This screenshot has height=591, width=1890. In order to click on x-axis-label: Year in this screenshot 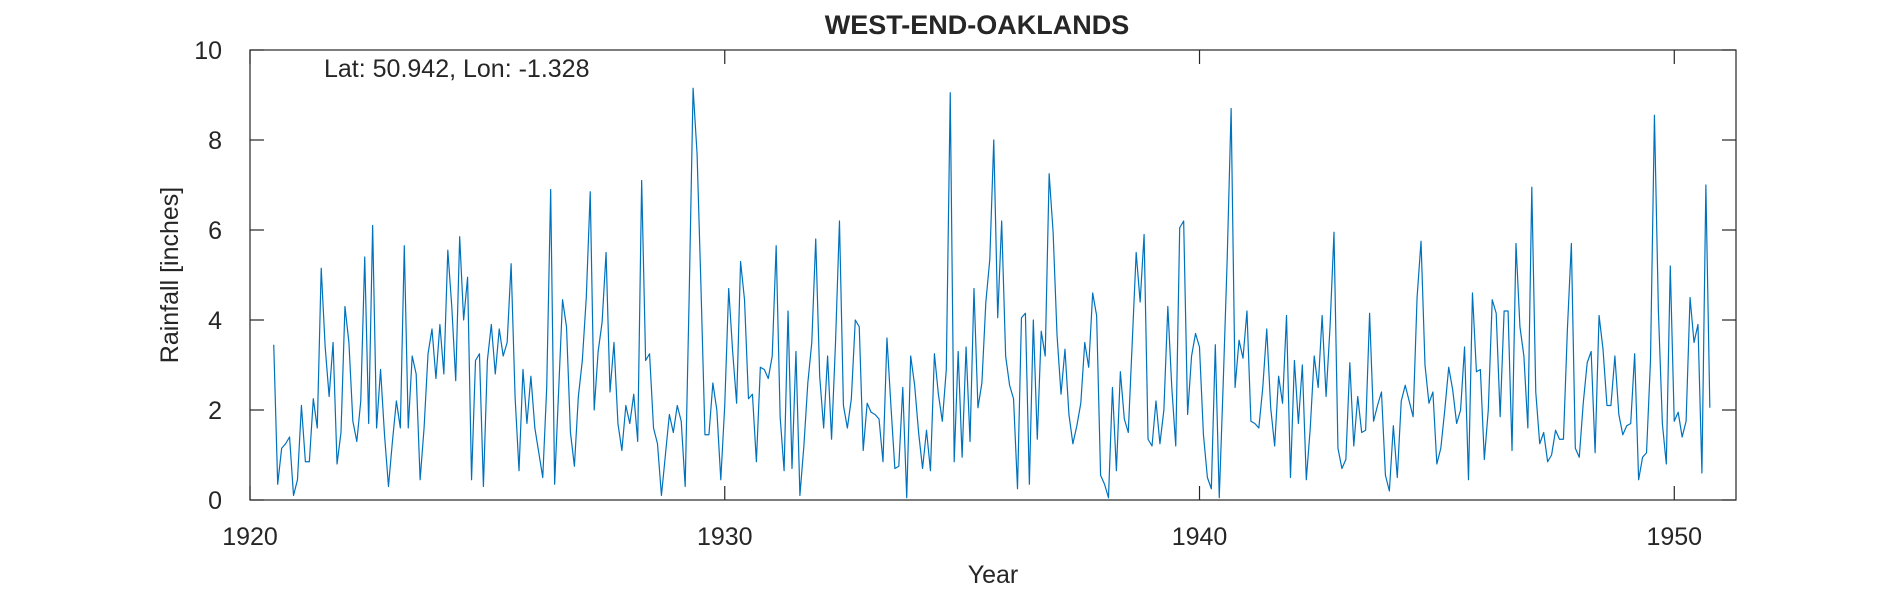, I will do `click(993, 575)`.